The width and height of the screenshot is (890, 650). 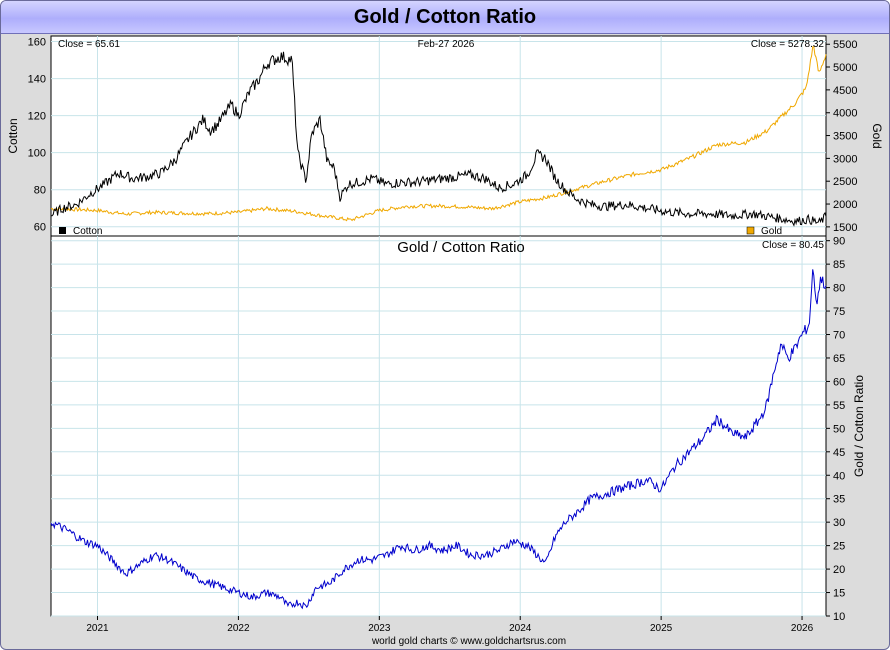 I want to click on gold-tick-4000: 4000, so click(x=845, y=114).